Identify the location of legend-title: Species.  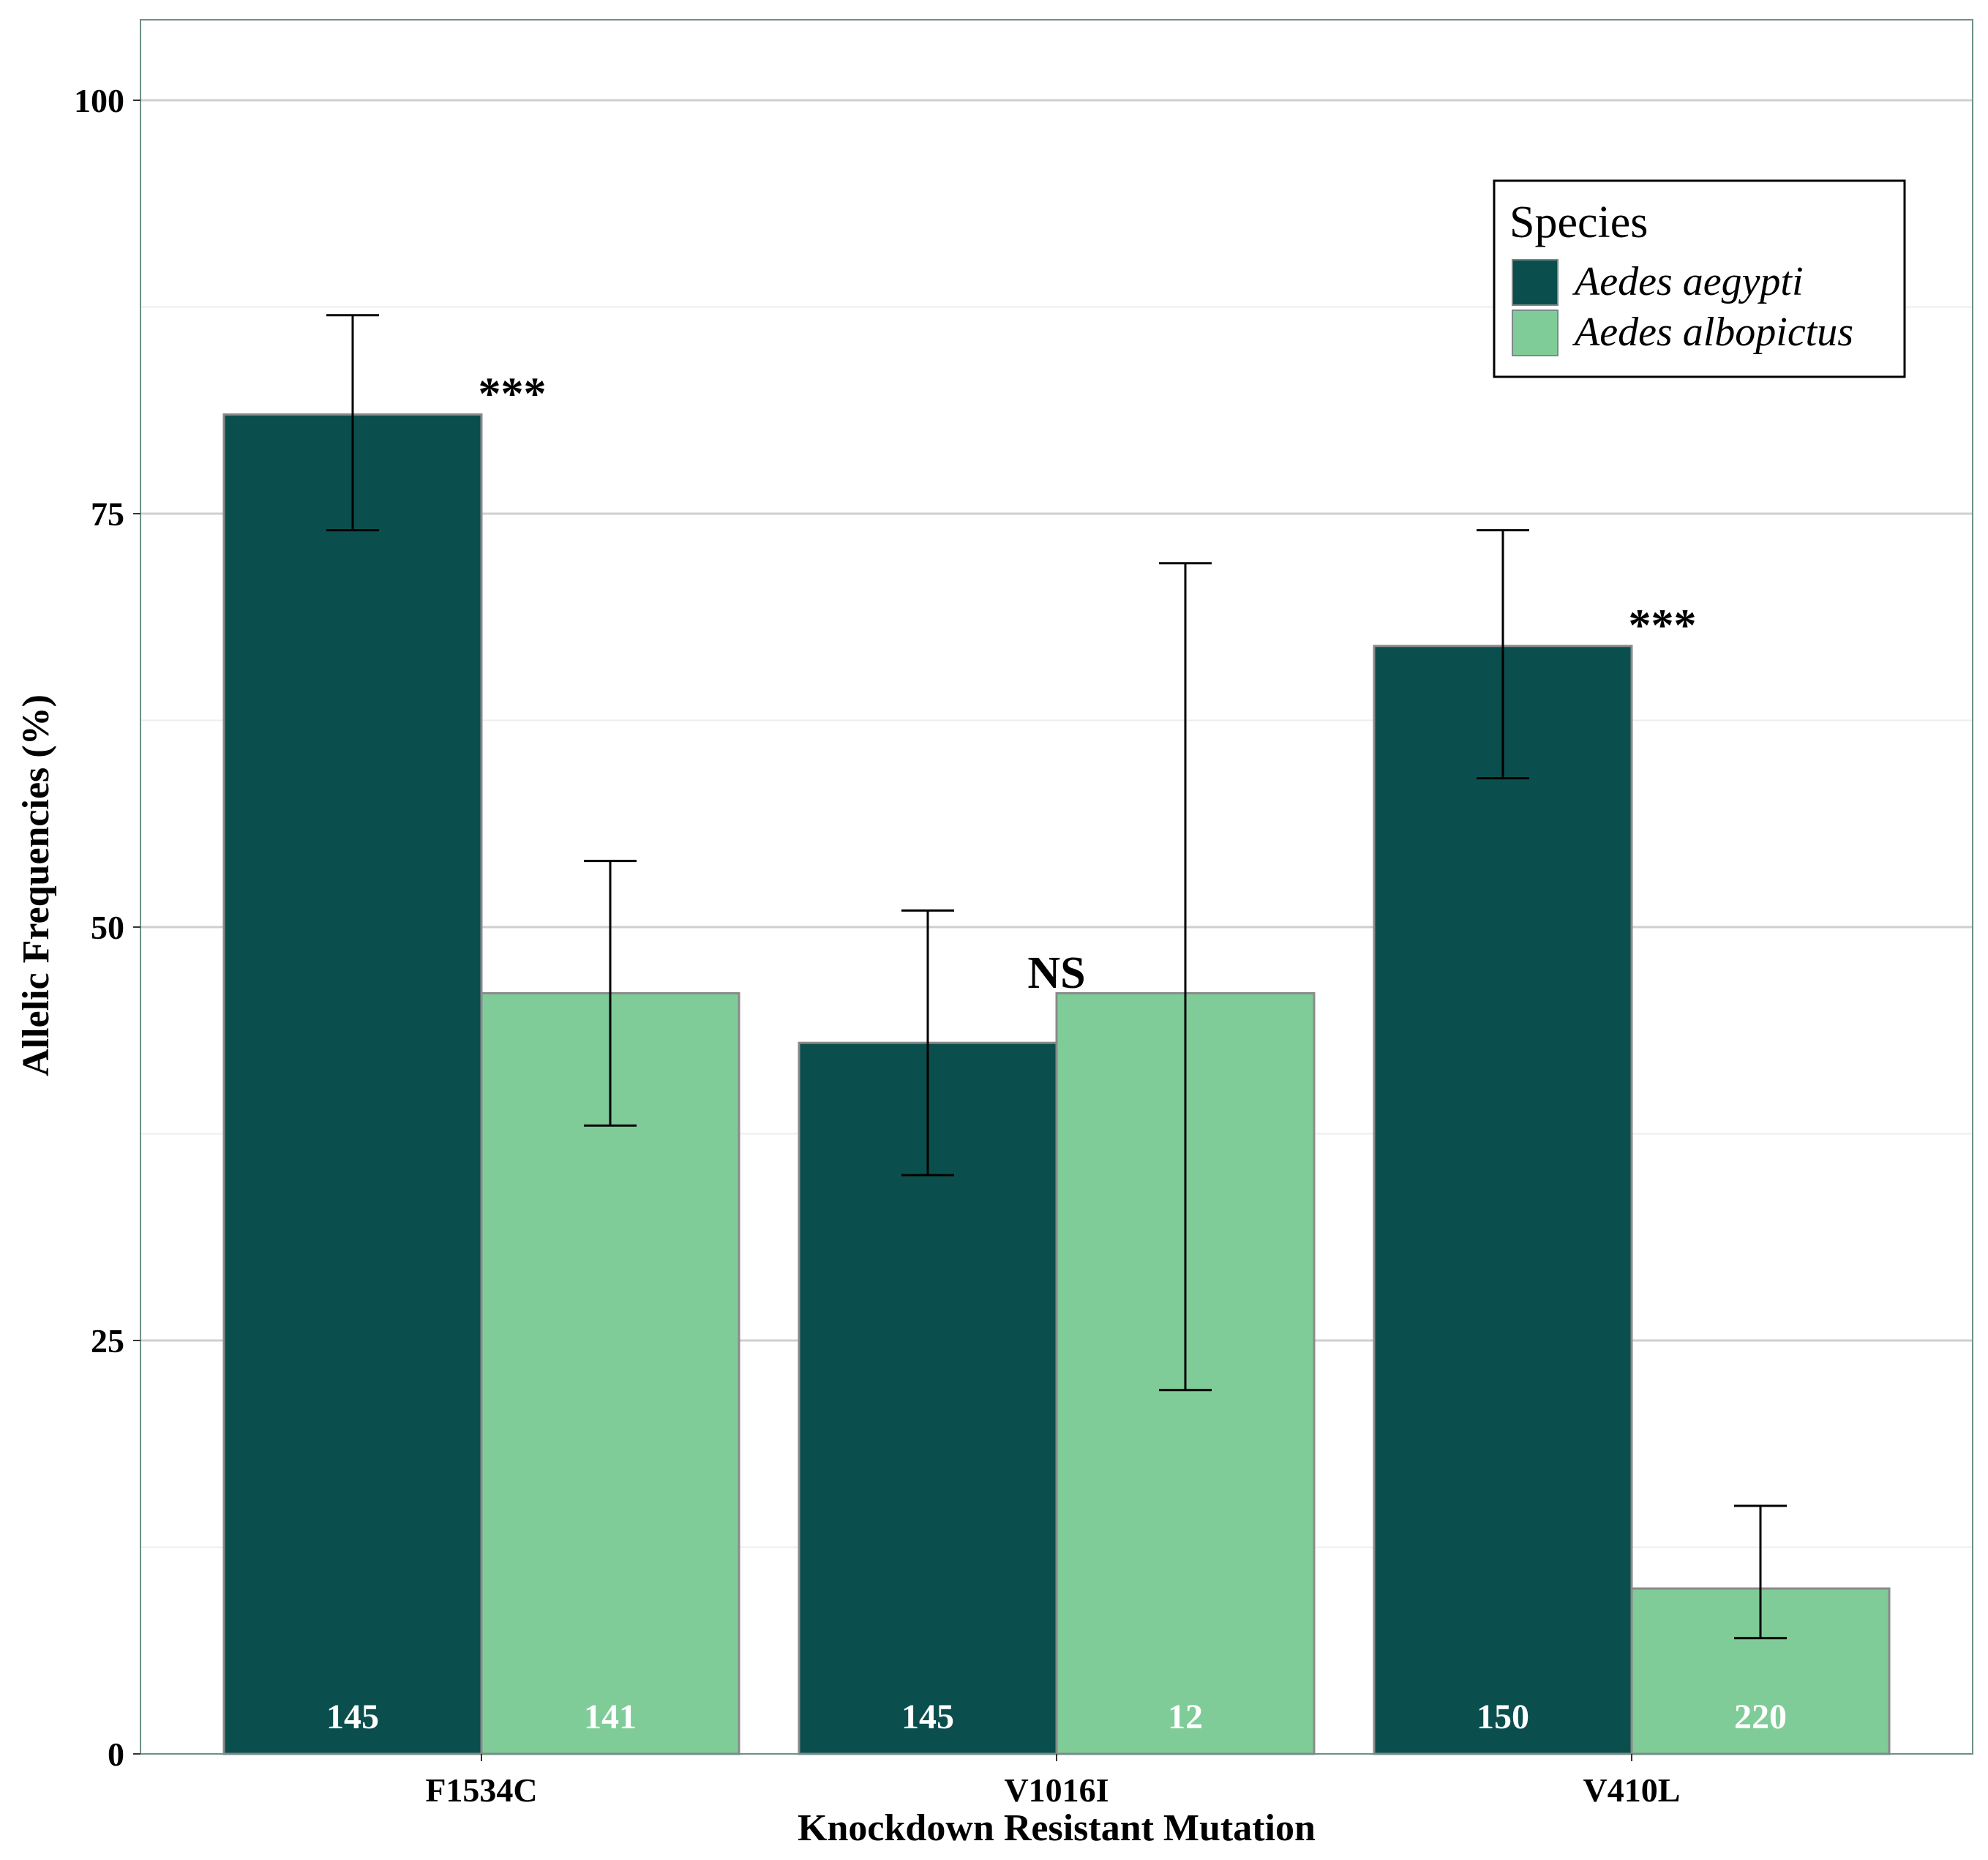
(1579, 222).